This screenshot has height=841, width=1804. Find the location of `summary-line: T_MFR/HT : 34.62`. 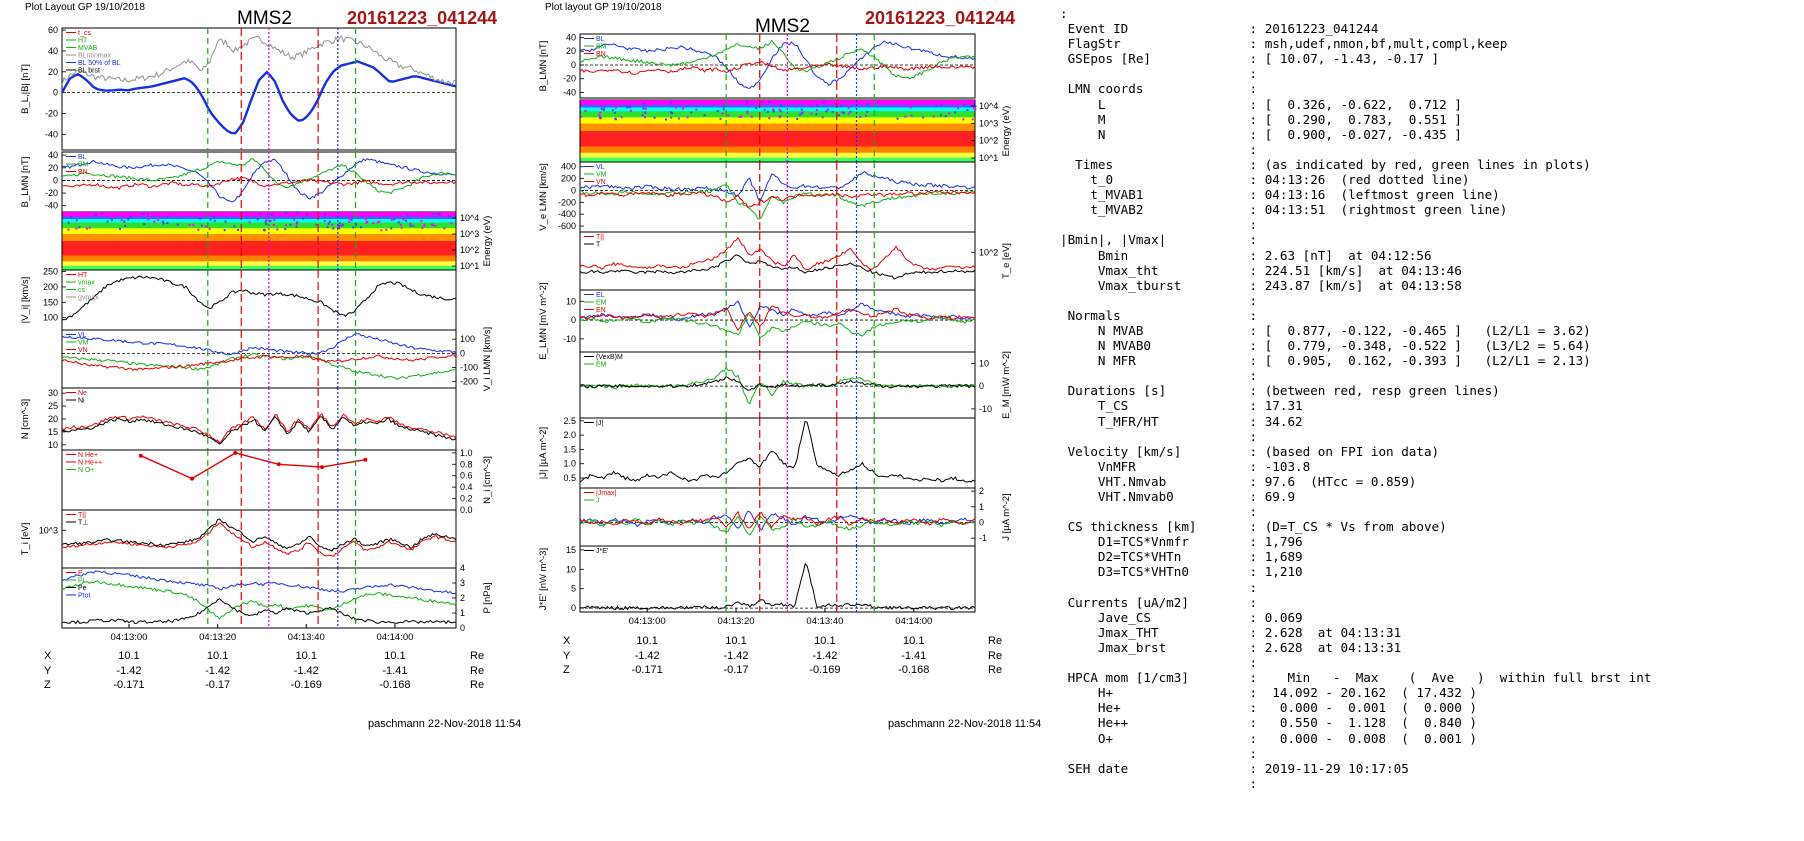

summary-line: T_MFR/HT : 34.62 is located at coordinates (1181, 421).